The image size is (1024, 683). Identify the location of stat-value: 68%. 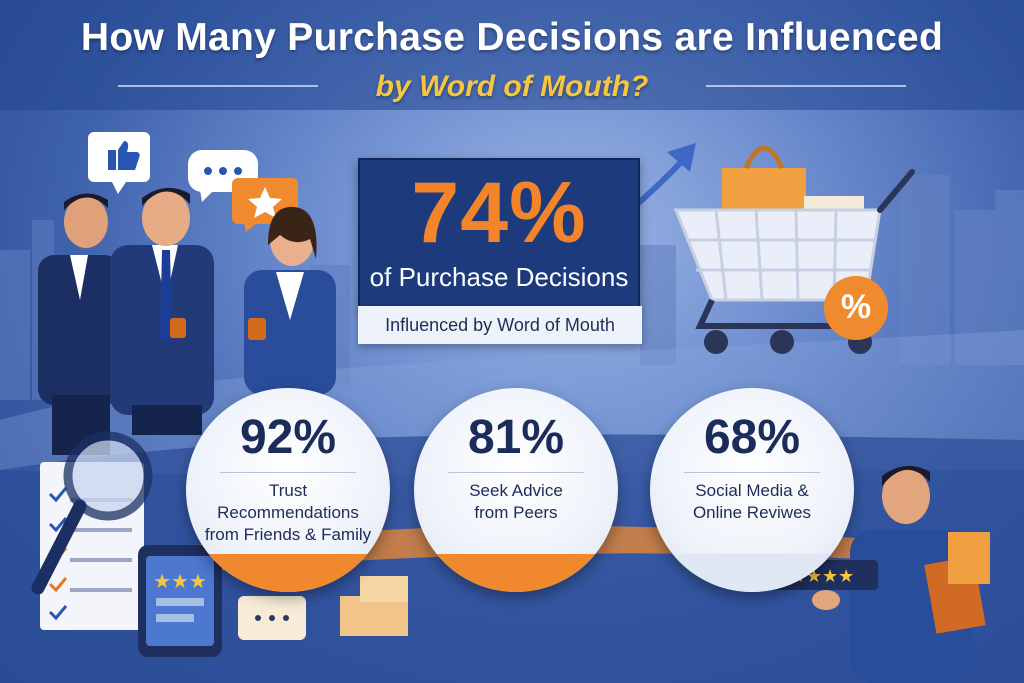
(752, 437).